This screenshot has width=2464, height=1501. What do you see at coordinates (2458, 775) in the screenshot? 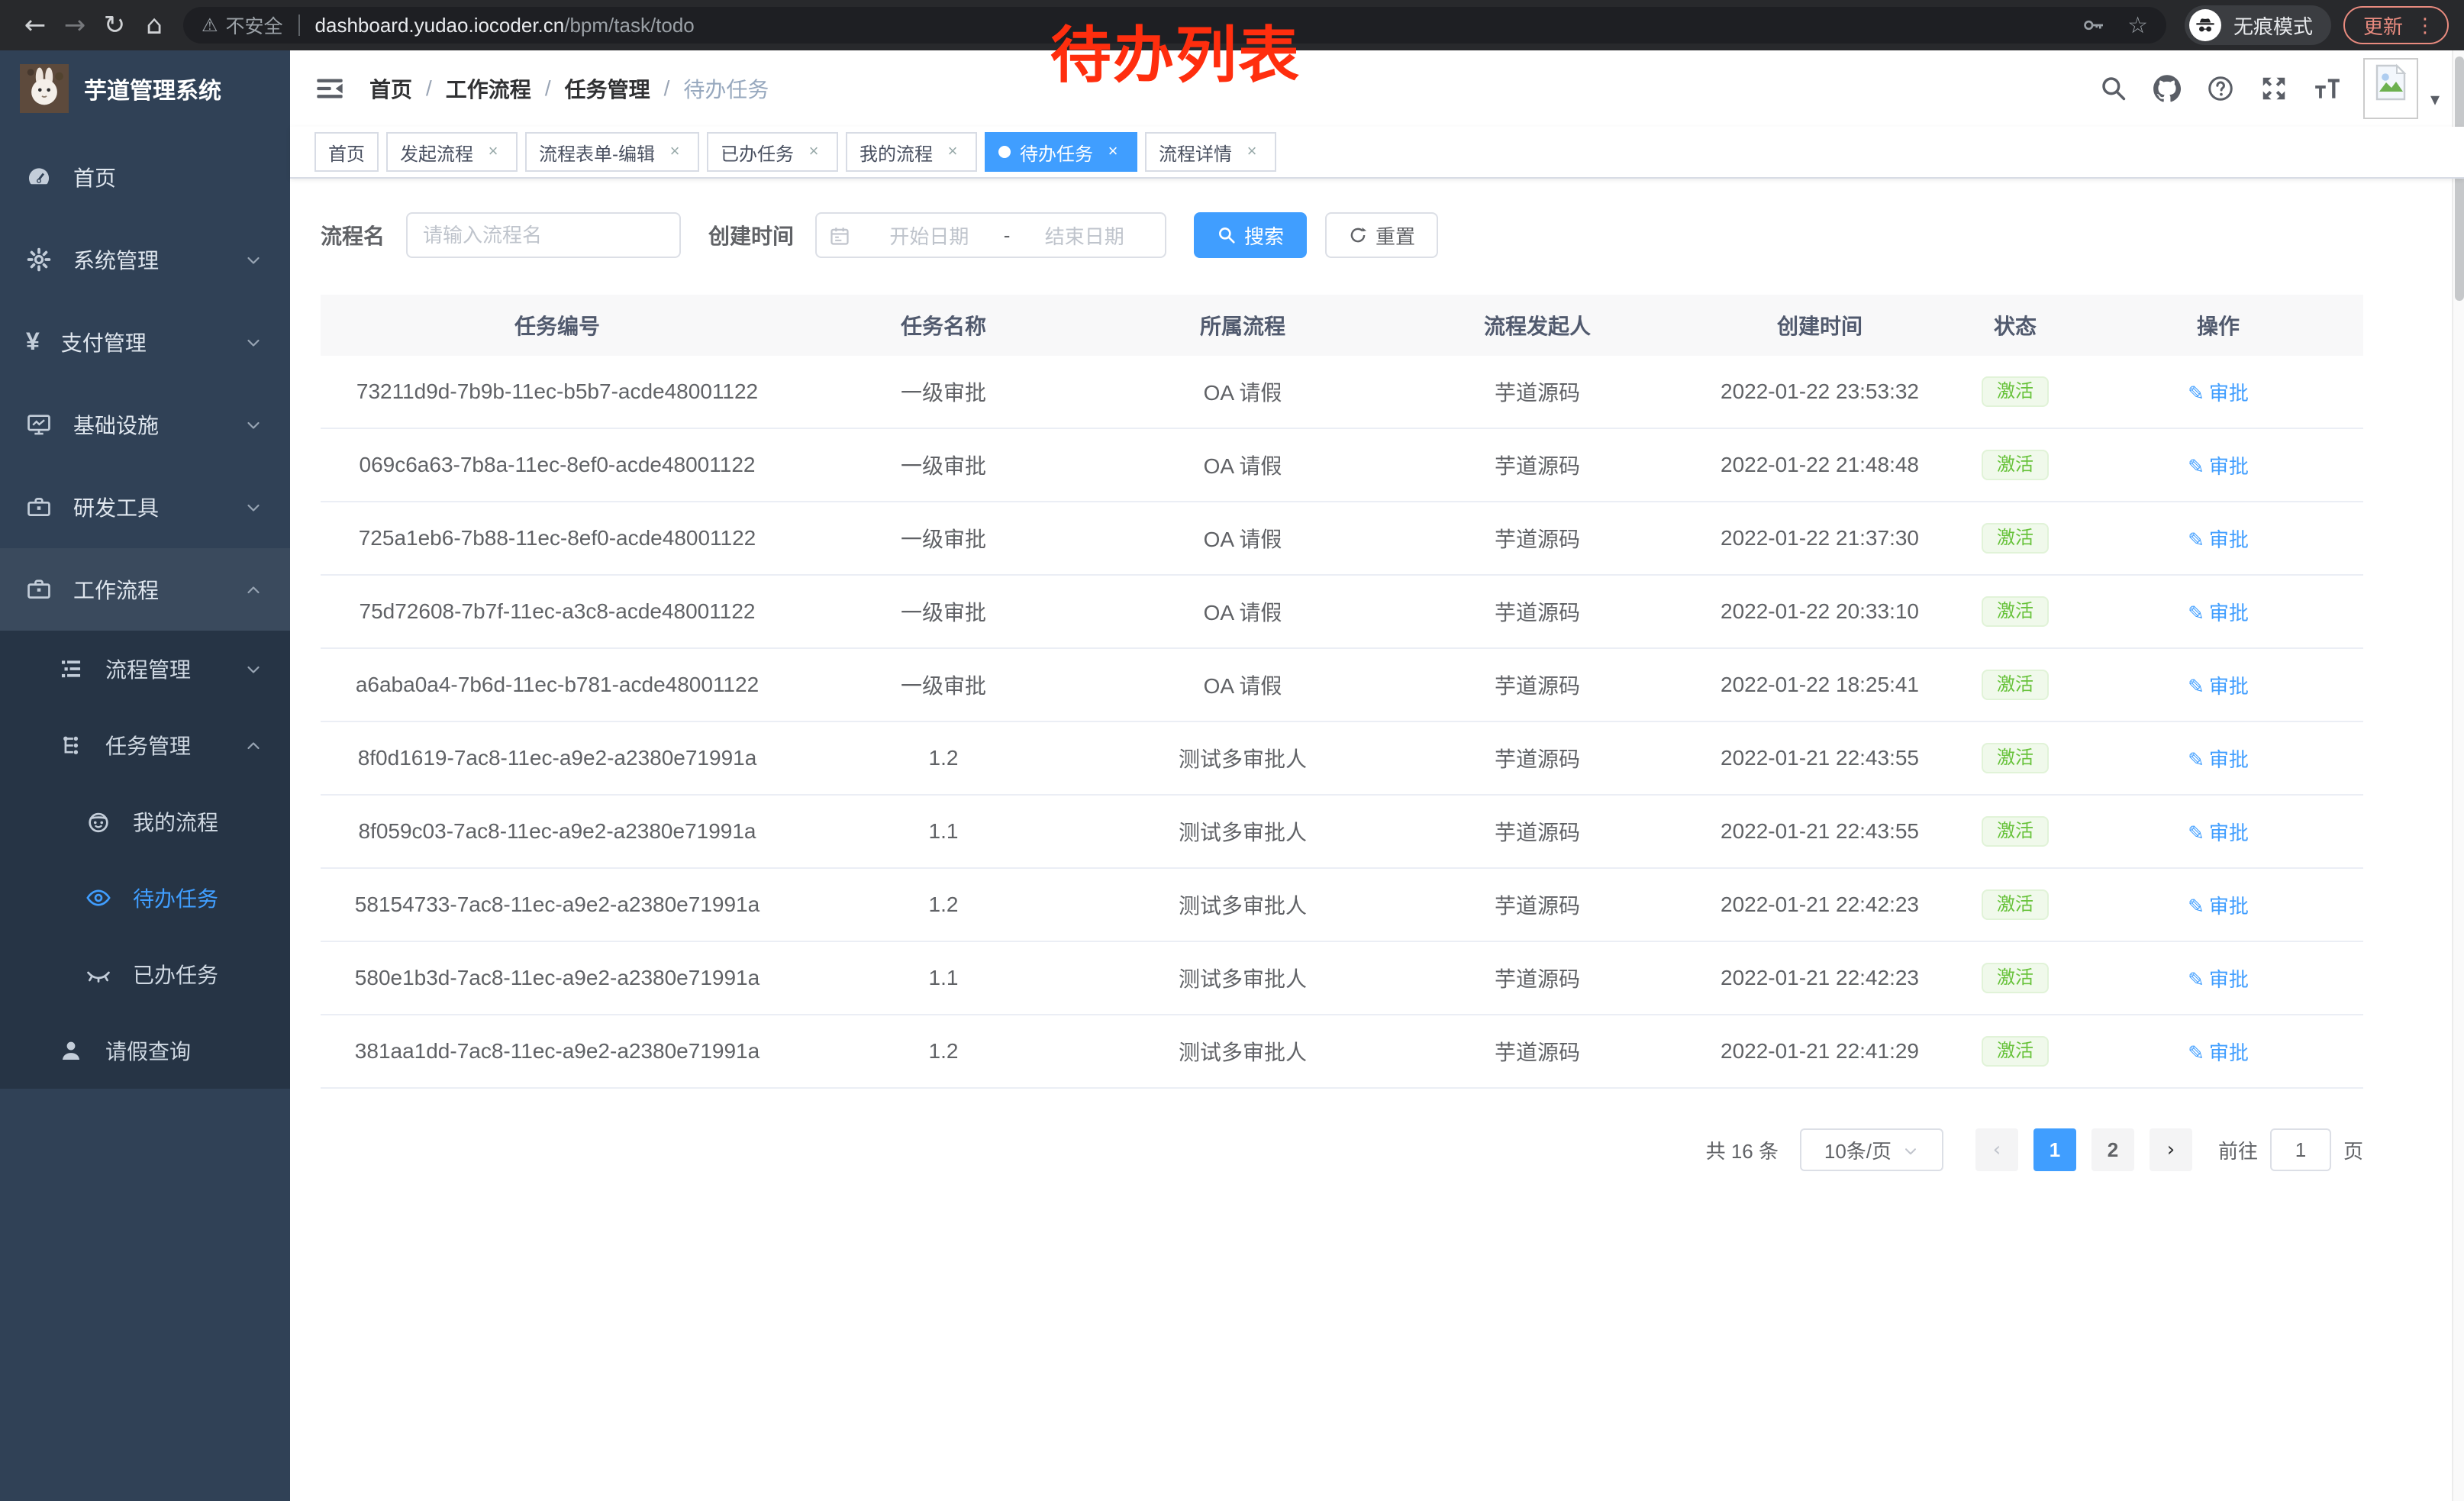
I see `page-scrollbar` at bounding box center [2458, 775].